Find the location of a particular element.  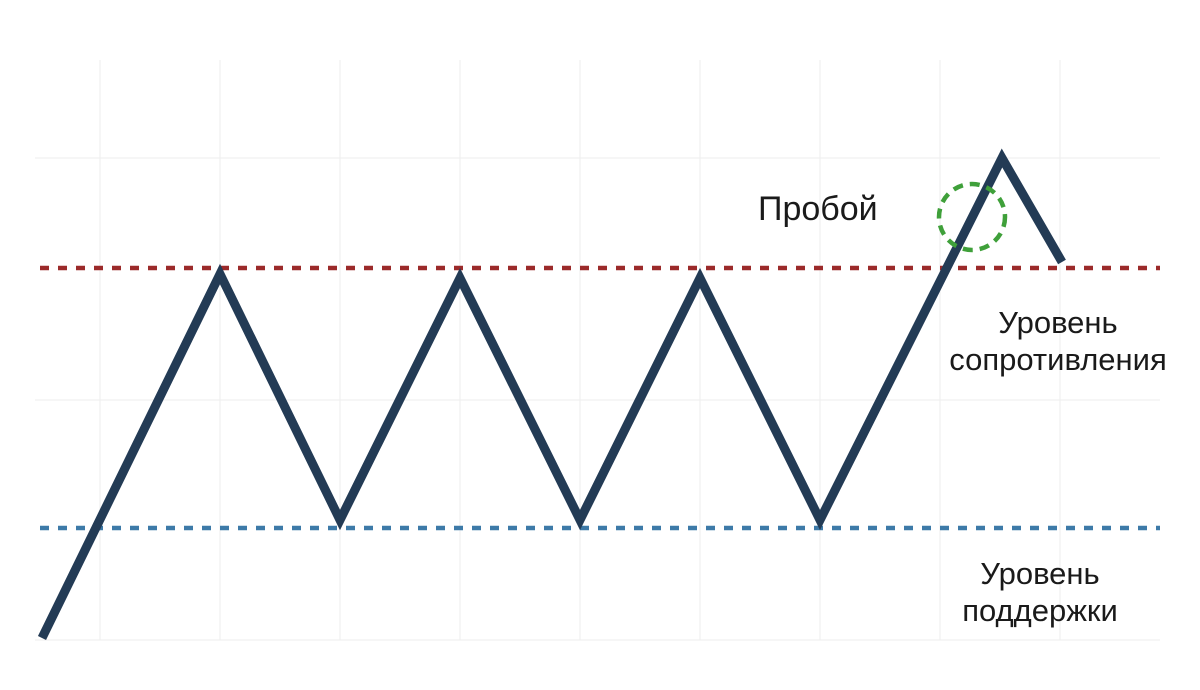

breakout-marker-circle is located at coordinates (972, 217).